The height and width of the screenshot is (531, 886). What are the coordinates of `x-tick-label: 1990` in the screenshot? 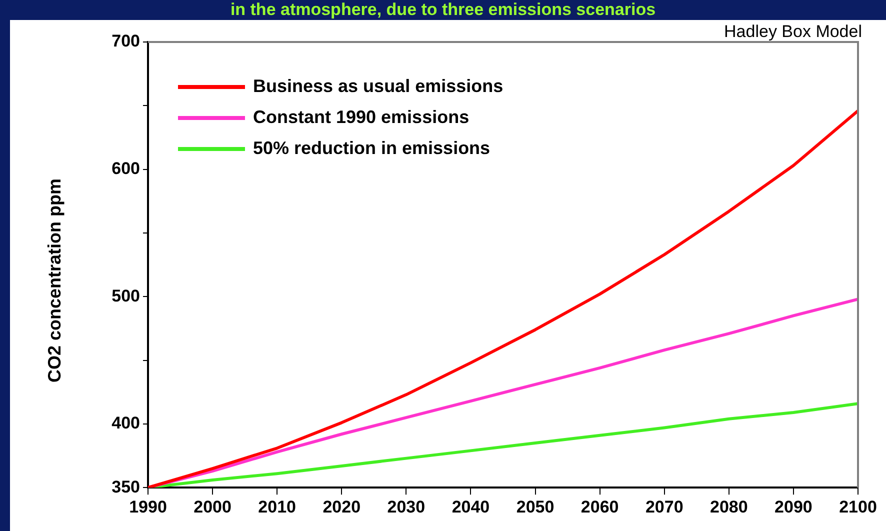 It's located at (148, 506).